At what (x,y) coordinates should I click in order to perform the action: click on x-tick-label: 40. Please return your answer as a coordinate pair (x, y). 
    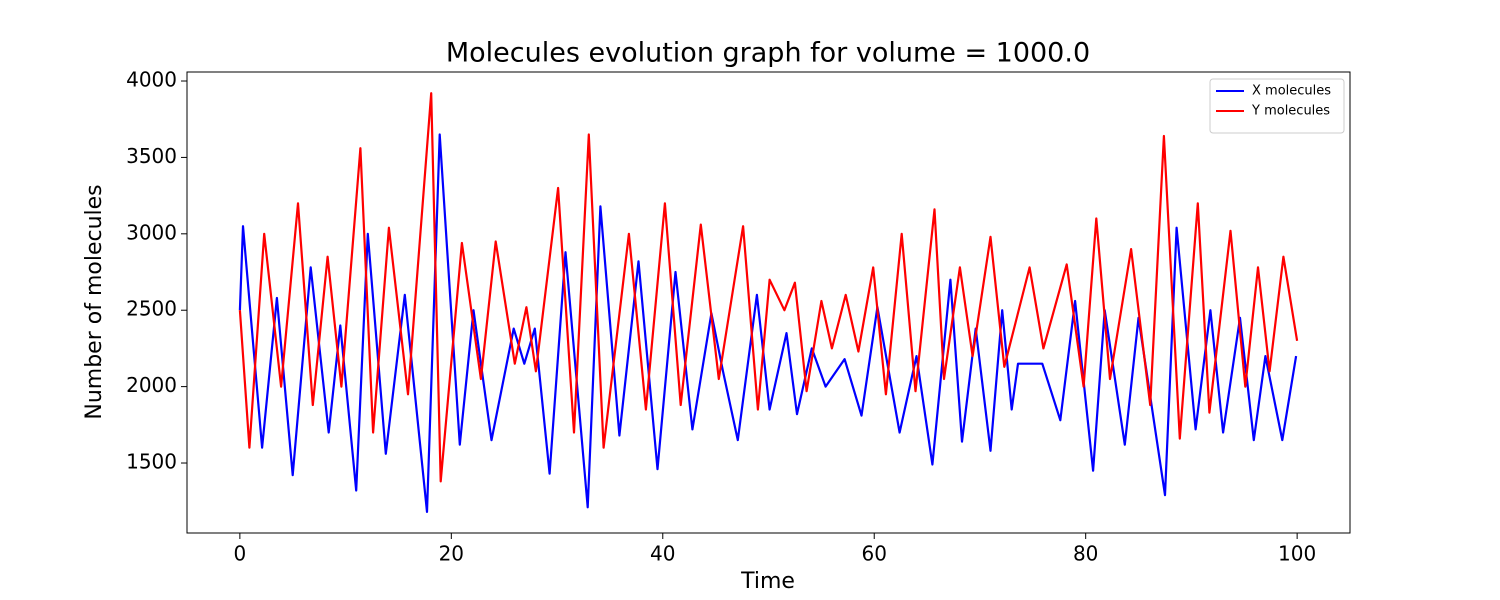
    Looking at the image, I should click on (662, 554).